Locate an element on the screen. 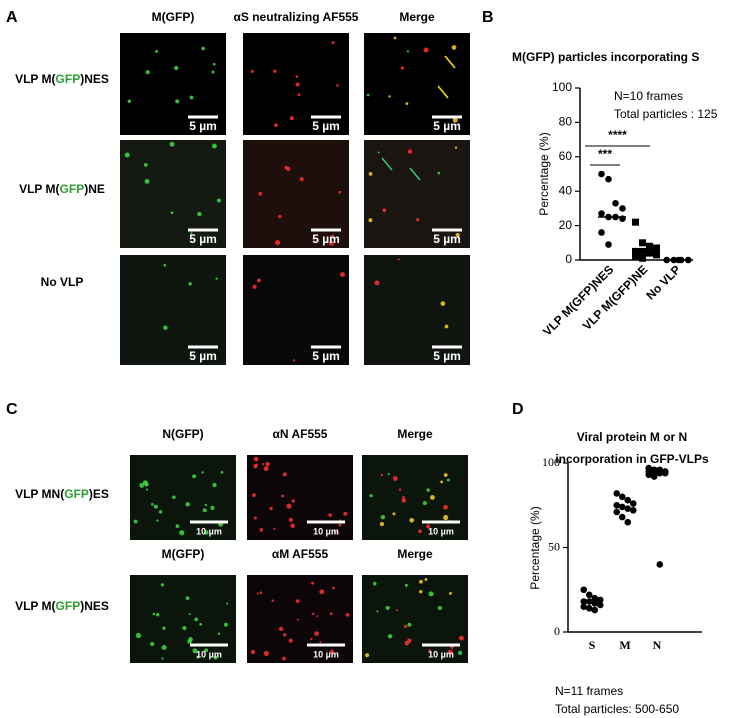 The height and width of the screenshot is (718, 749). significance-label: *** is located at coordinates (605, 154).